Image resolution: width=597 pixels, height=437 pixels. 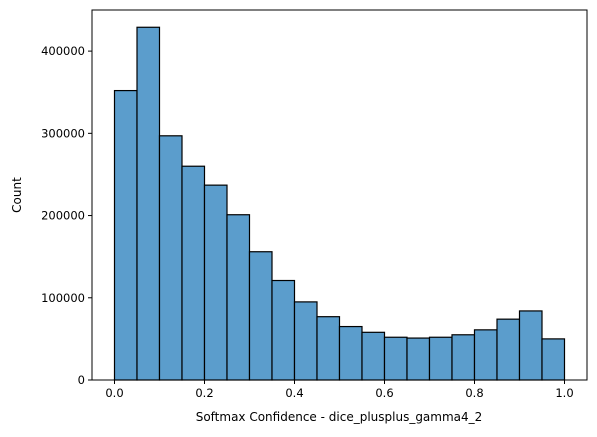 I want to click on y-axis-label: Count, so click(x=17, y=195).